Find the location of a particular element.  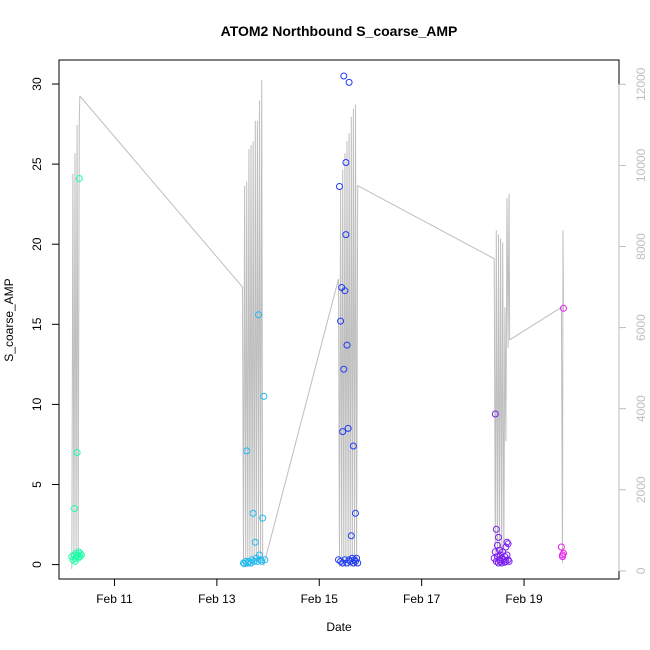

right-y-tick-label: 10000 is located at coordinates (641, 165).